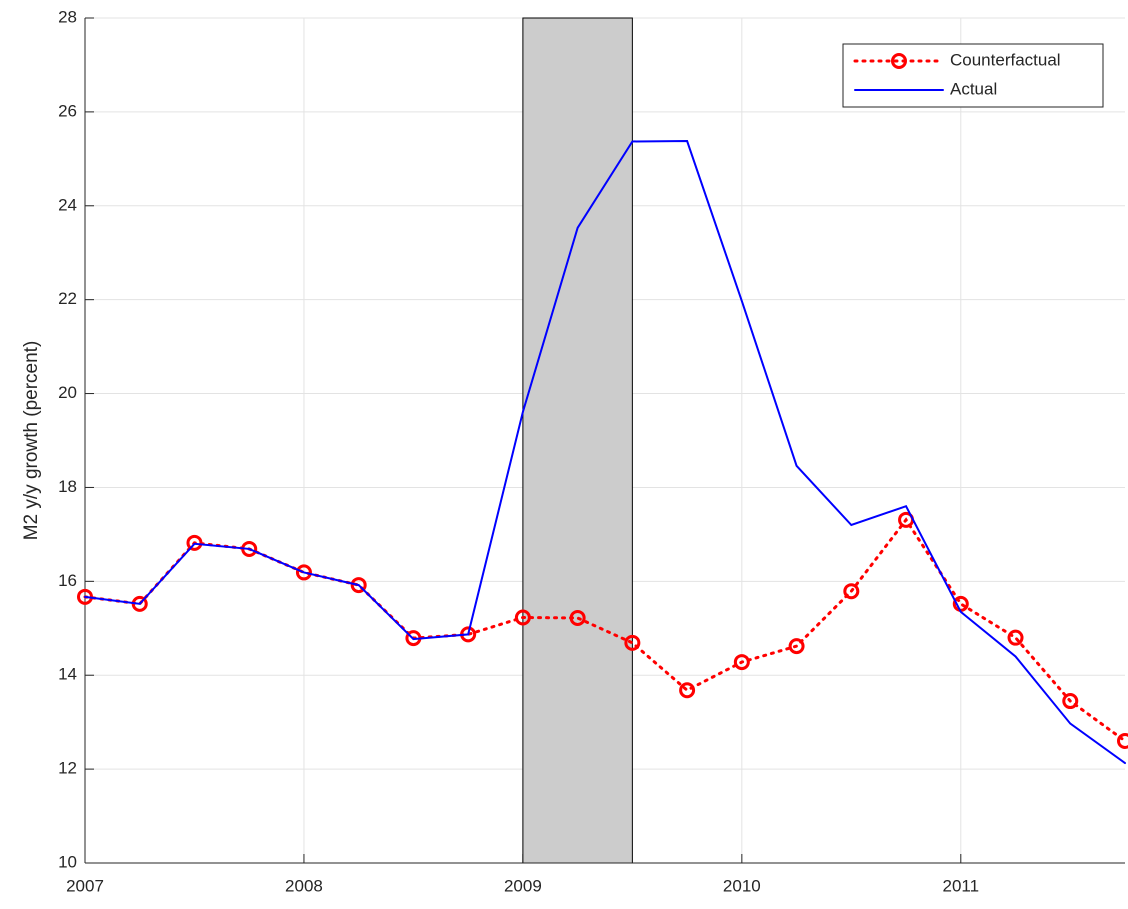  Describe the element at coordinates (67, 486) in the screenshot. I see `y-tick-label: 18` at that location.